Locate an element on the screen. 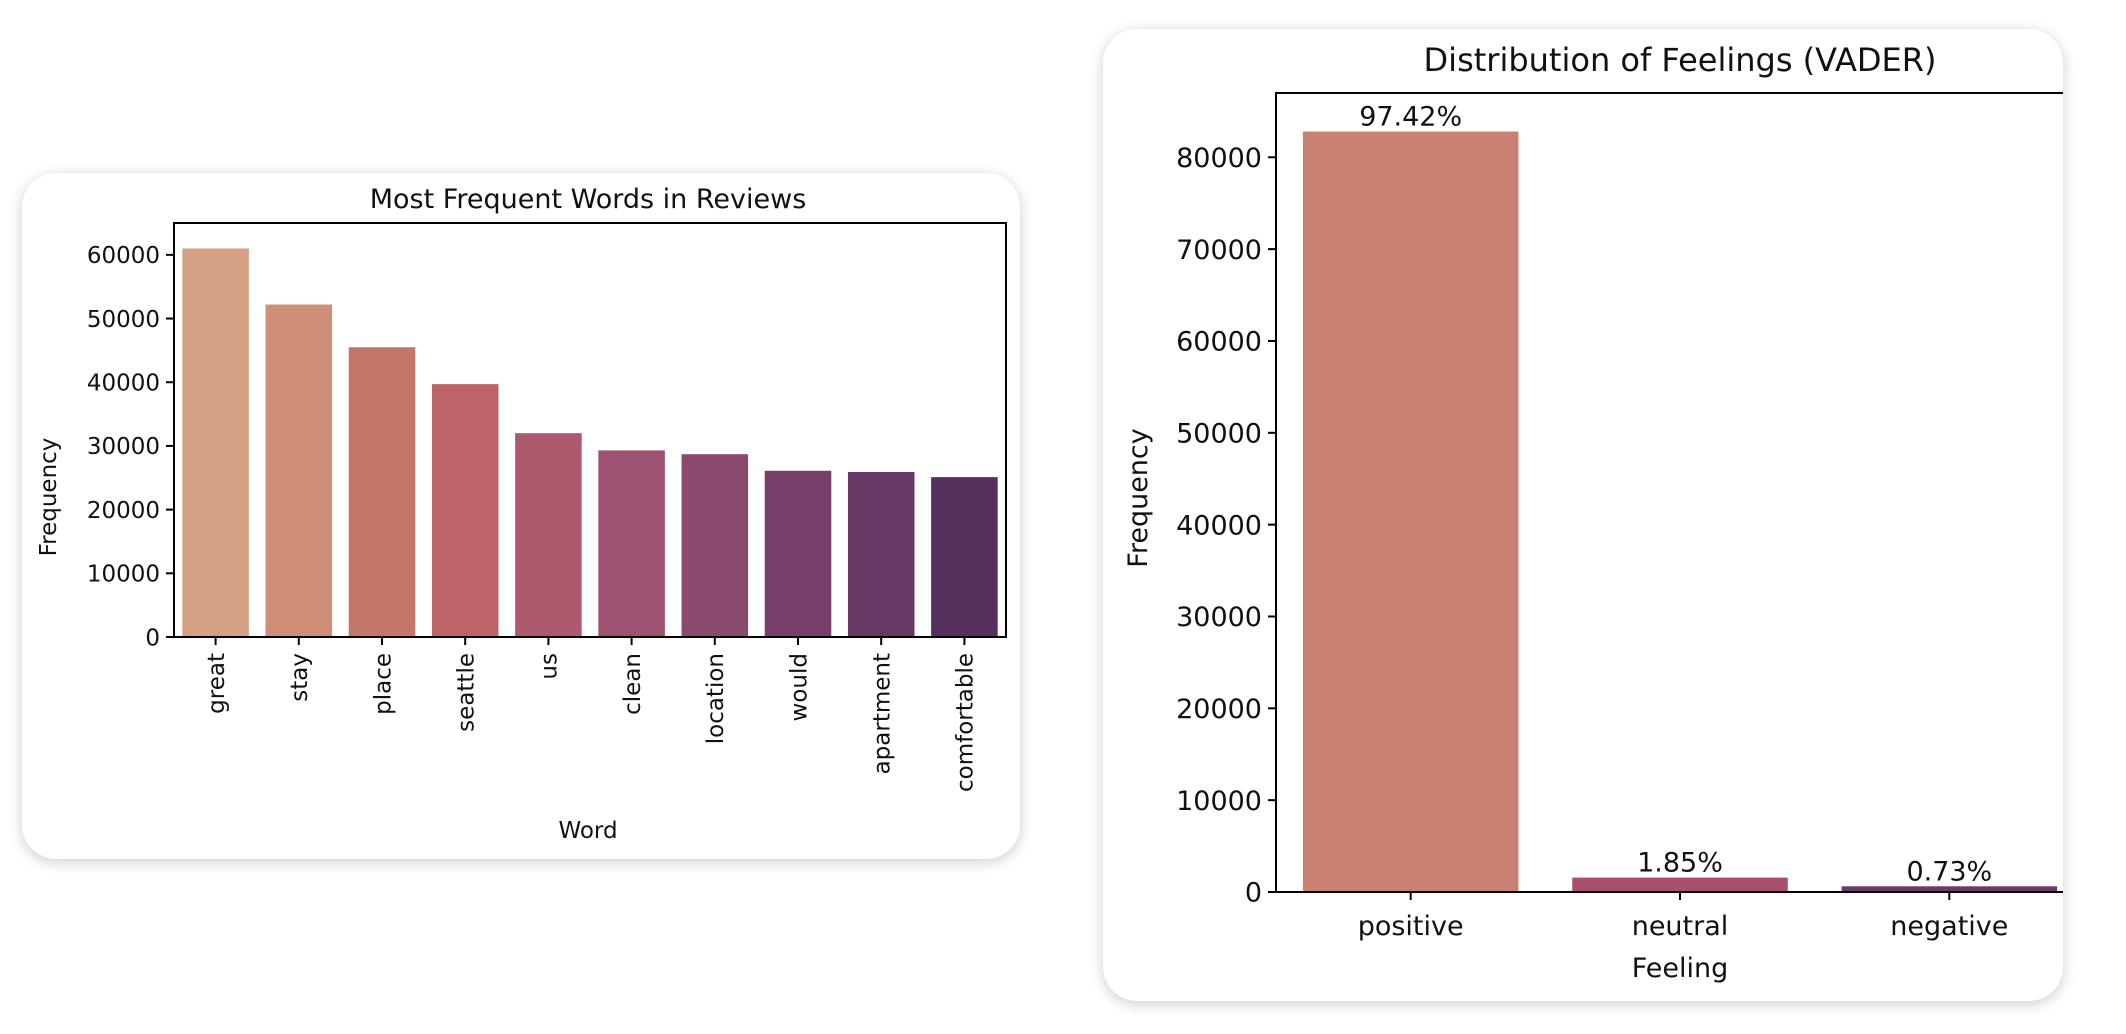  bar-seattle is located at coordinates (465, 510).